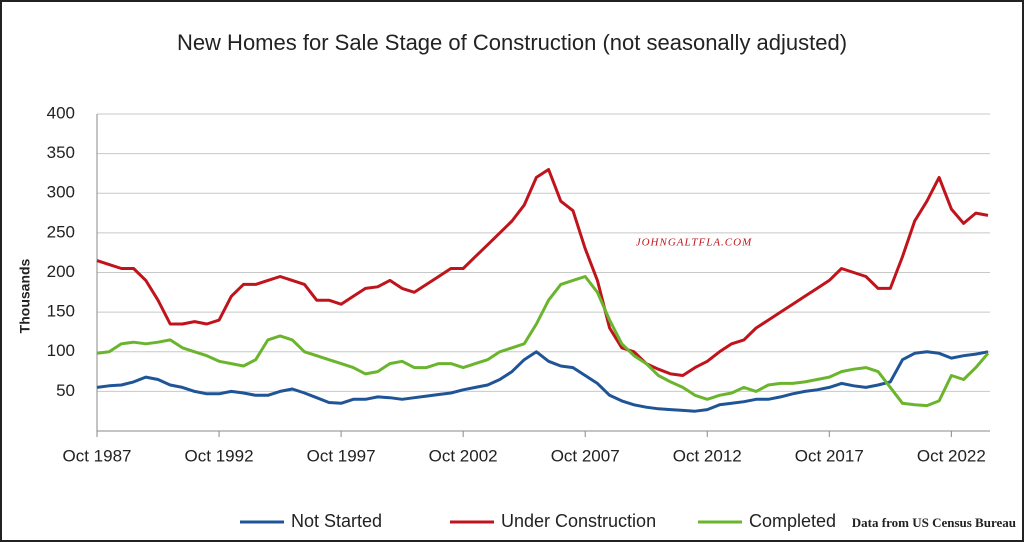 The height and width of the screenshot is (542, 1024). What do you see at coordinates (951, 455) in the screenshot?
I see `x-tick-label: Oct 2022` at bounding box center [951, 455].